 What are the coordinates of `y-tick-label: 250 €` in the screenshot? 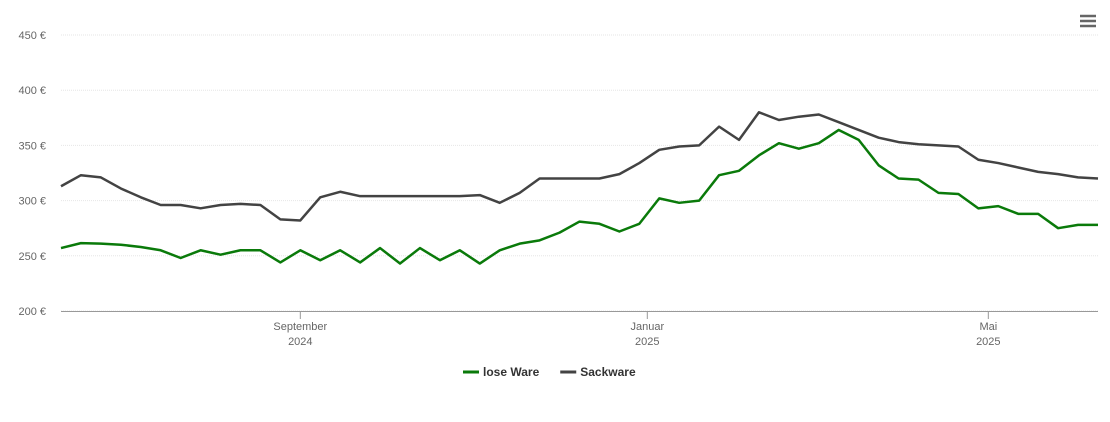 It's located at (32, 257).